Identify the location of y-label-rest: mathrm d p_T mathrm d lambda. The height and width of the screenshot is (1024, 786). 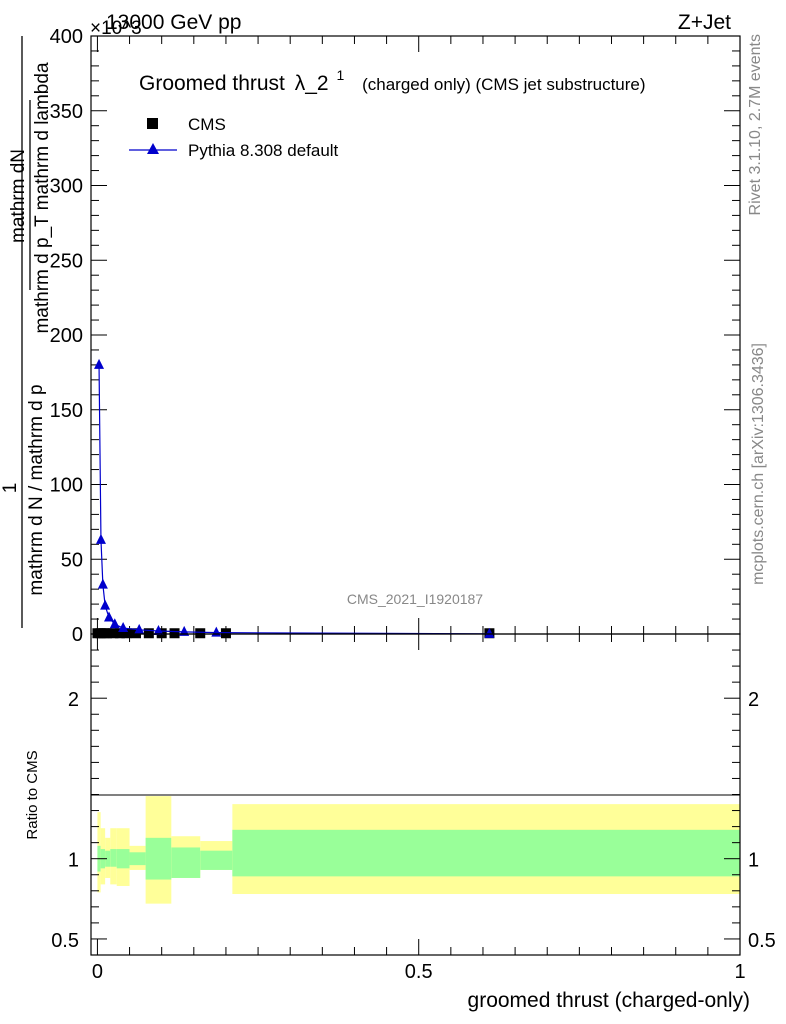
(42, 197).